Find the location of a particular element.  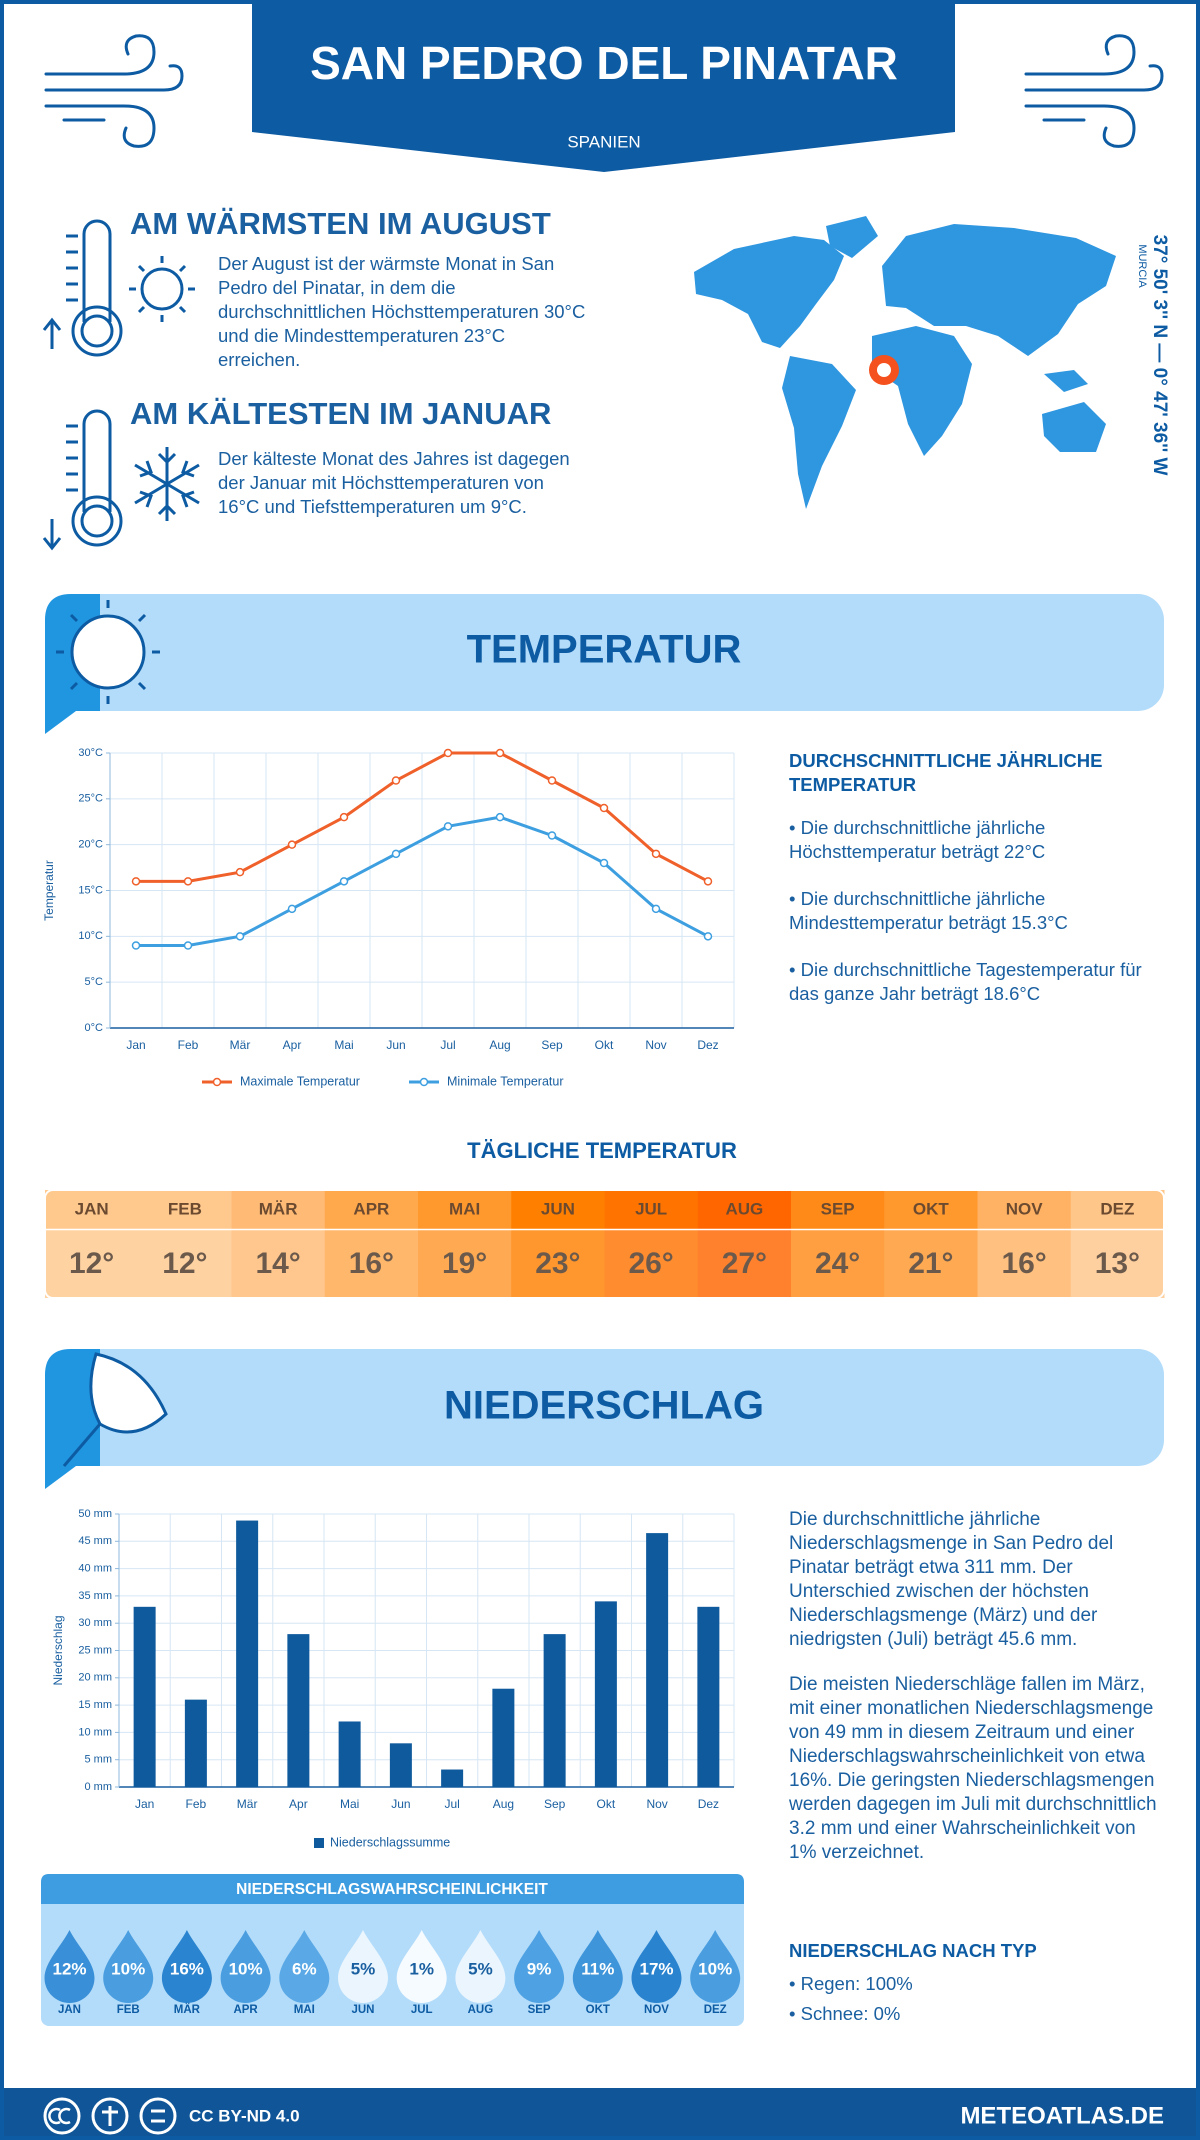

y-tick-label: 25 mm is located at coordinates (95, 1650).